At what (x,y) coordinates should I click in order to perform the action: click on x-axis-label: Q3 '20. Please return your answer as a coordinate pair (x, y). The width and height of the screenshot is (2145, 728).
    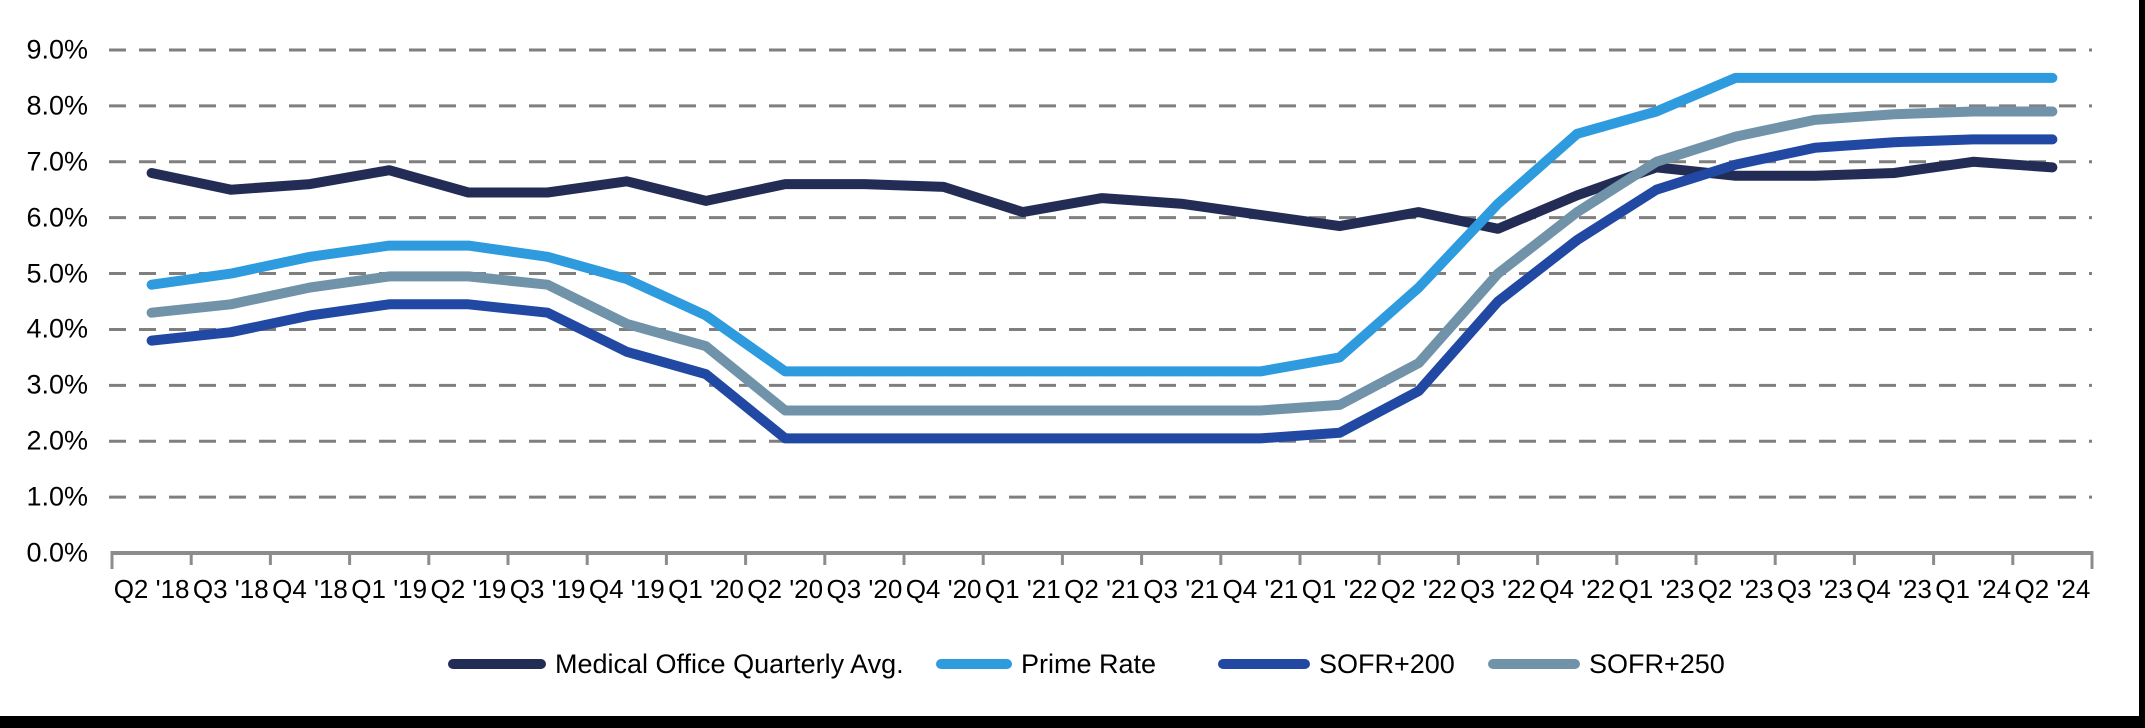
    Looking at the image, I should click on (864, 589).